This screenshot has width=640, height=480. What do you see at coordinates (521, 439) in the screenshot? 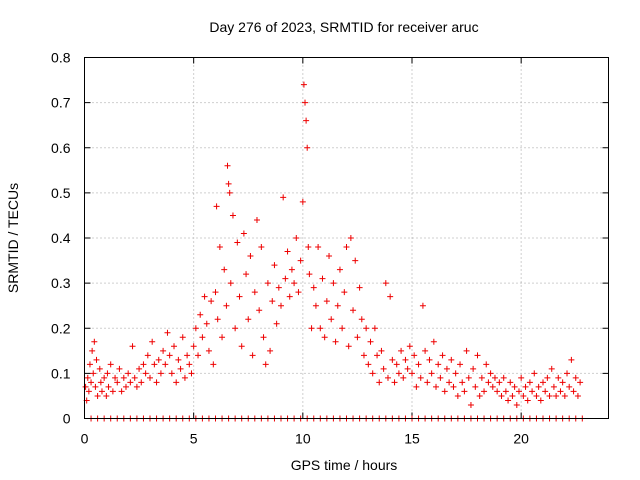
I see `x-tick-label: 20` at bounding box center [521, 439].